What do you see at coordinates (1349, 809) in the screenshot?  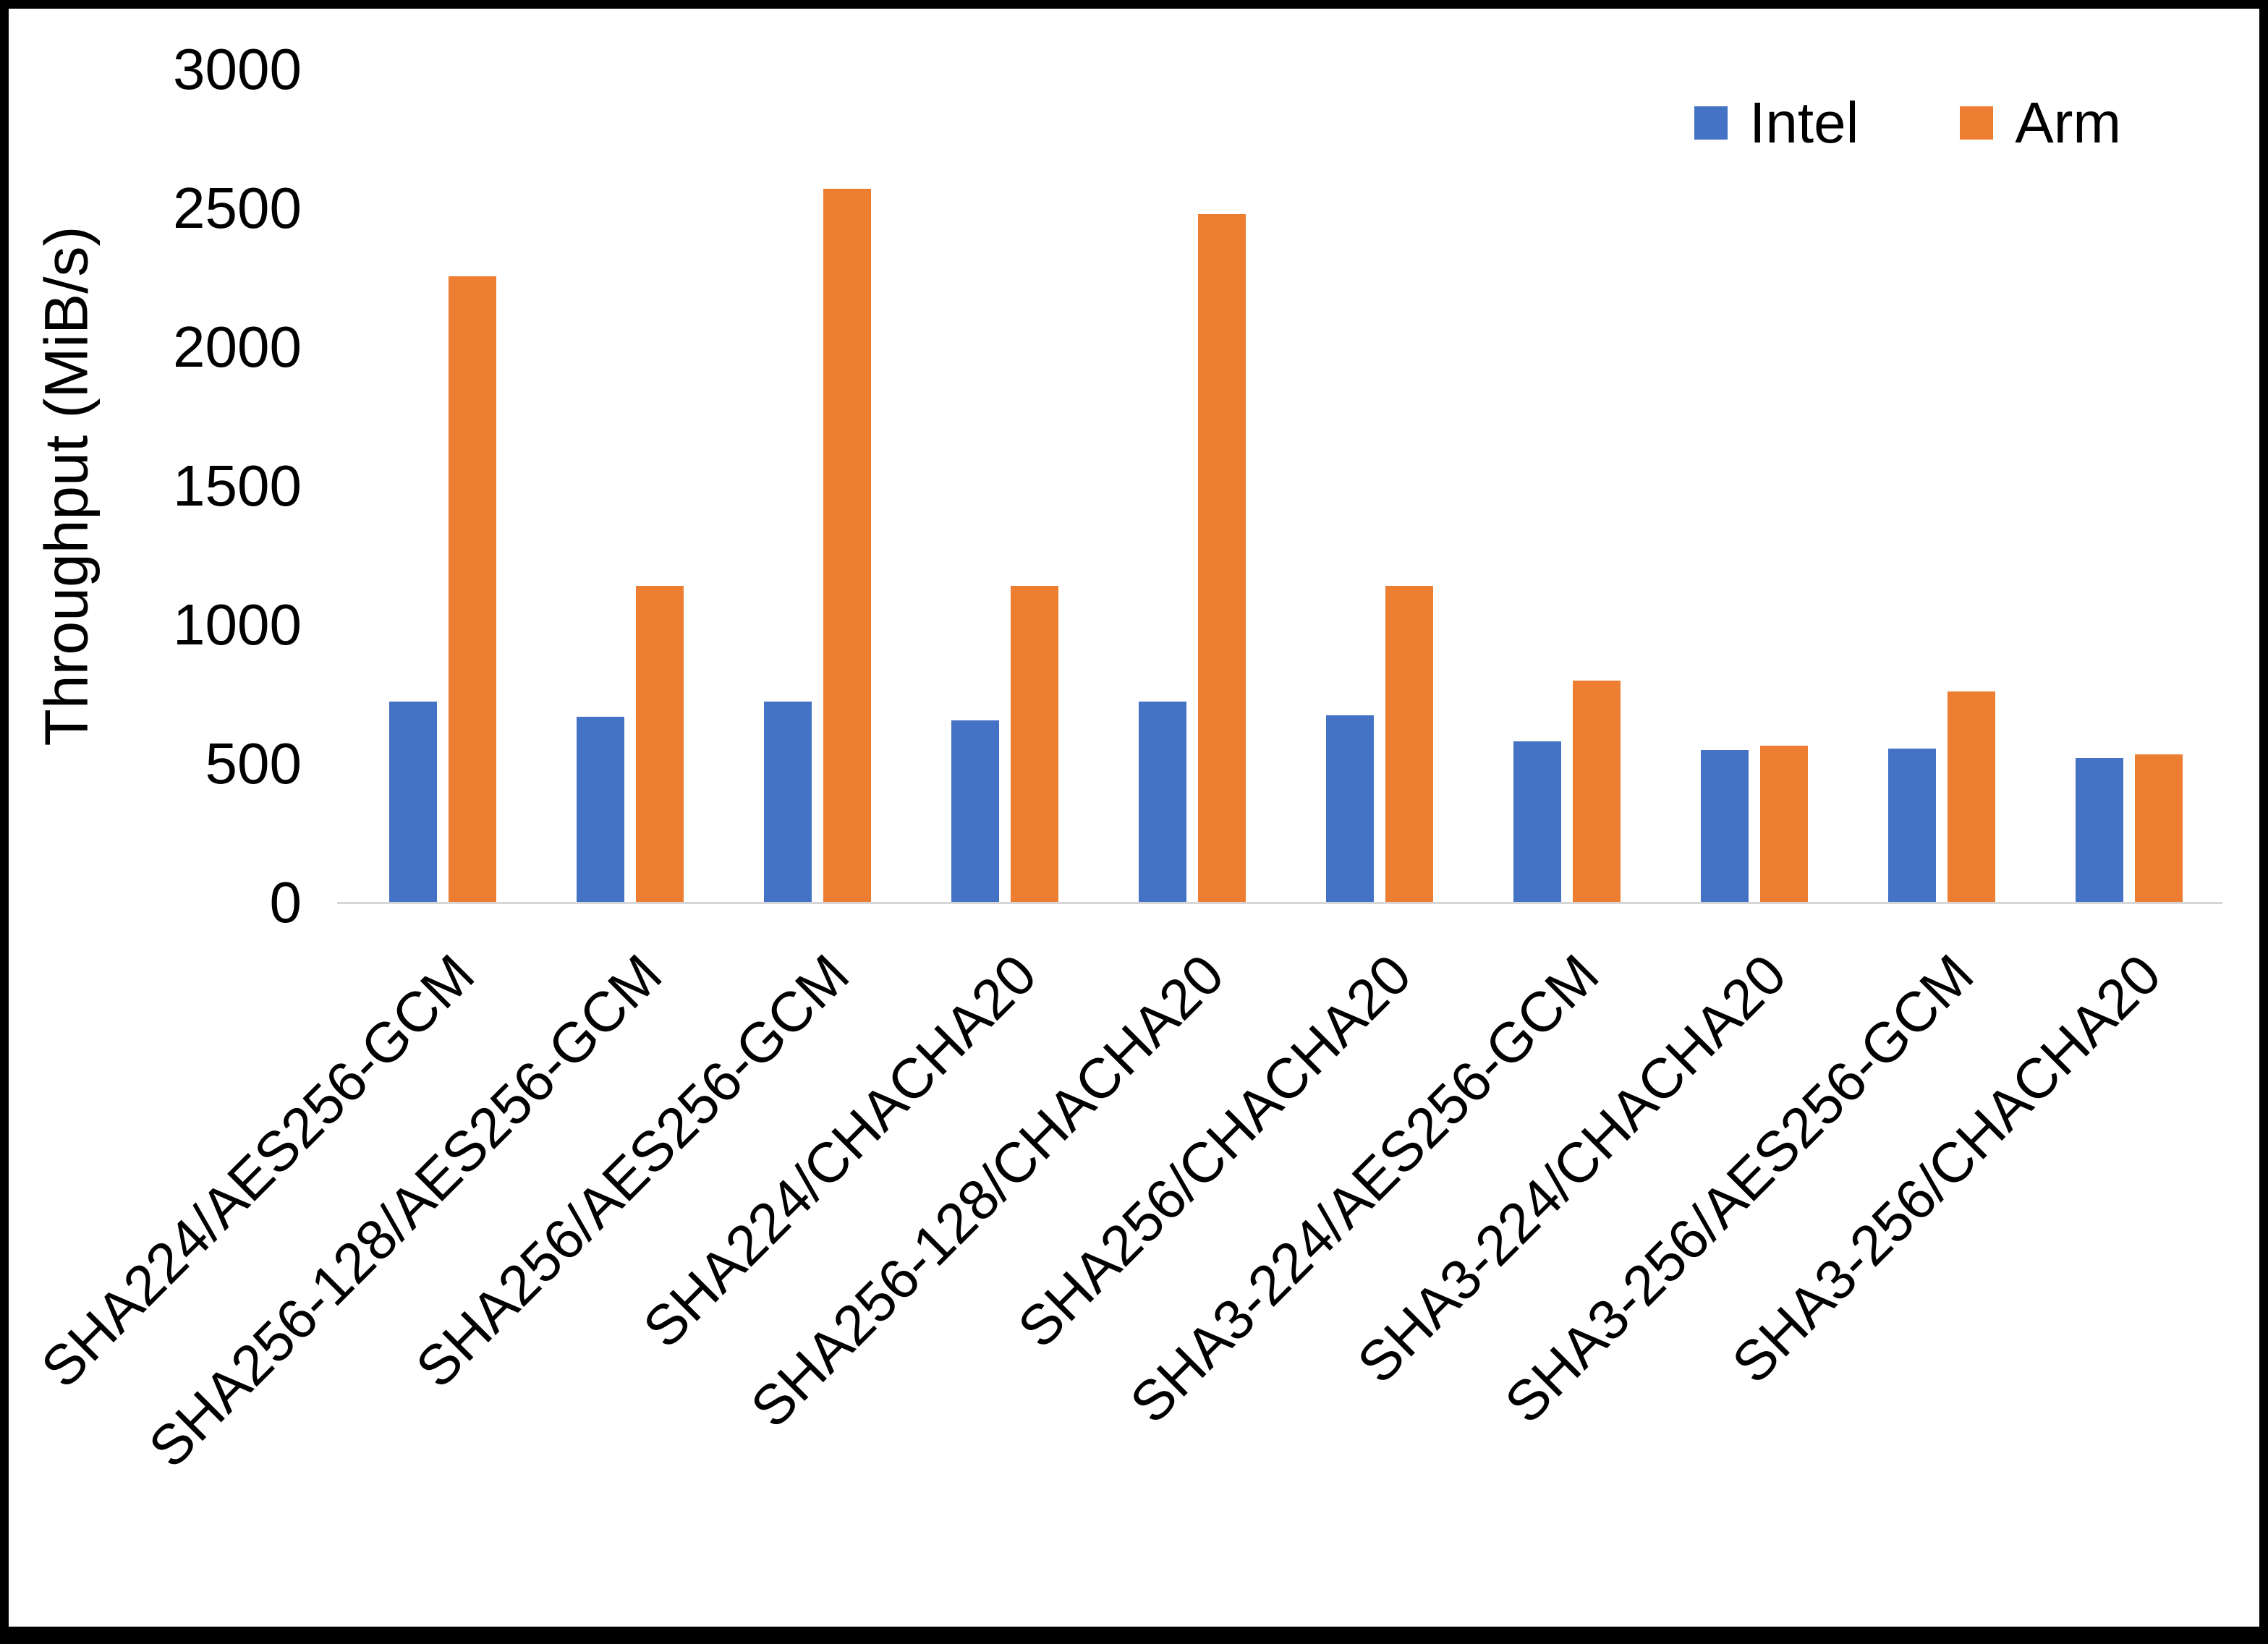 I see `bar-intel-sha256-chacha20` at bounding box center [1349, 809].